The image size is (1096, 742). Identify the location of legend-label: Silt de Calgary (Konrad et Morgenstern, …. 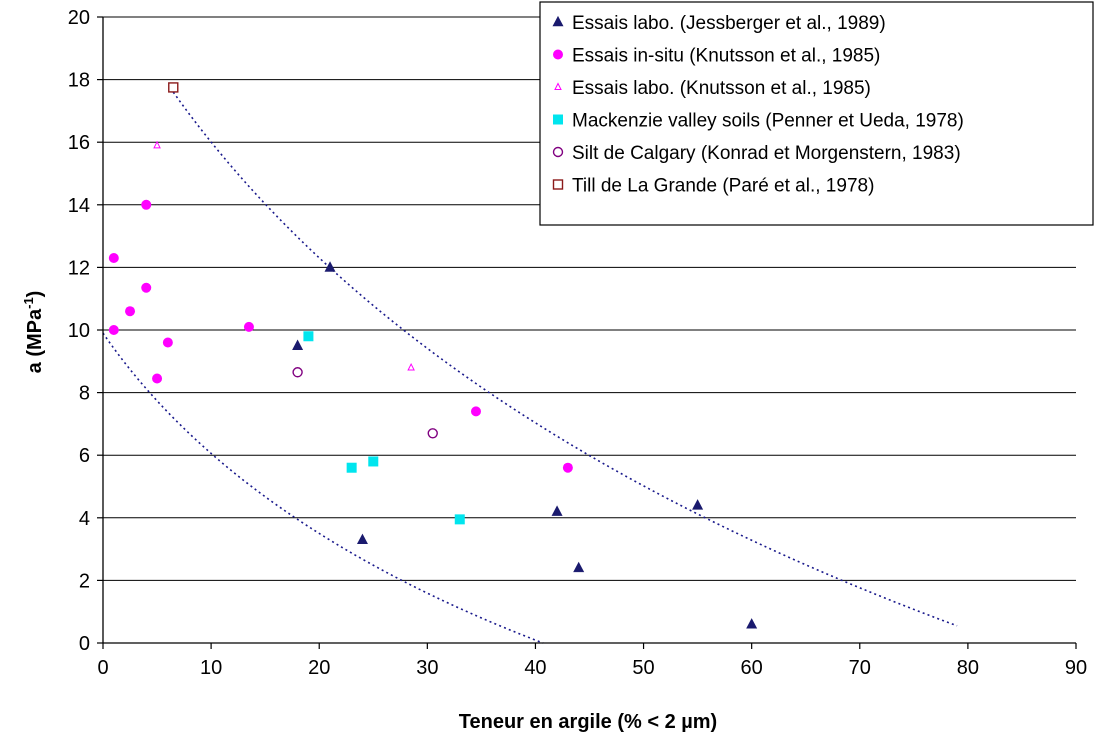
(766, 153).